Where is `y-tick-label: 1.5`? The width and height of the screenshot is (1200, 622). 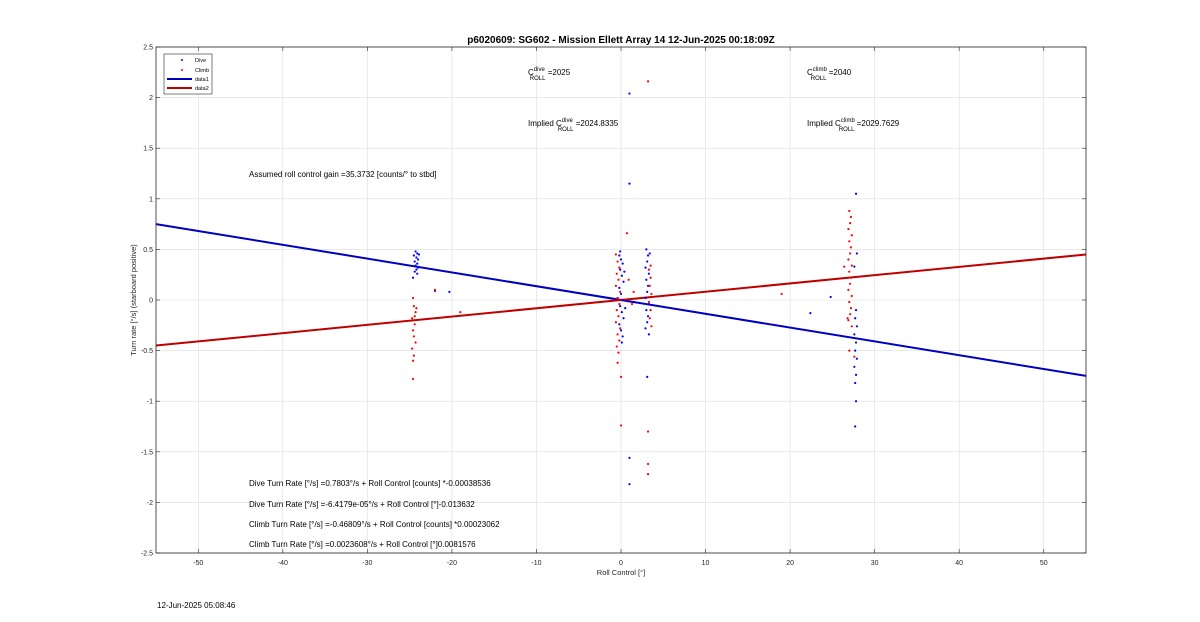
y-tick-label: 1.5 is located at coordinates (148, 149).